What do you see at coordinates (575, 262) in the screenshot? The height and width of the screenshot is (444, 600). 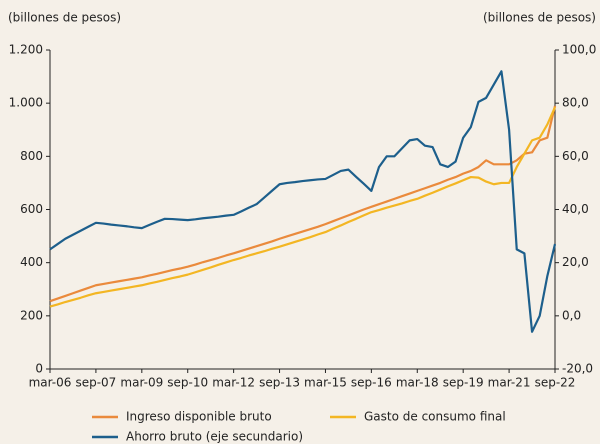 I see `y2-tick-label: 20,0` at bounding box center [575, 262].